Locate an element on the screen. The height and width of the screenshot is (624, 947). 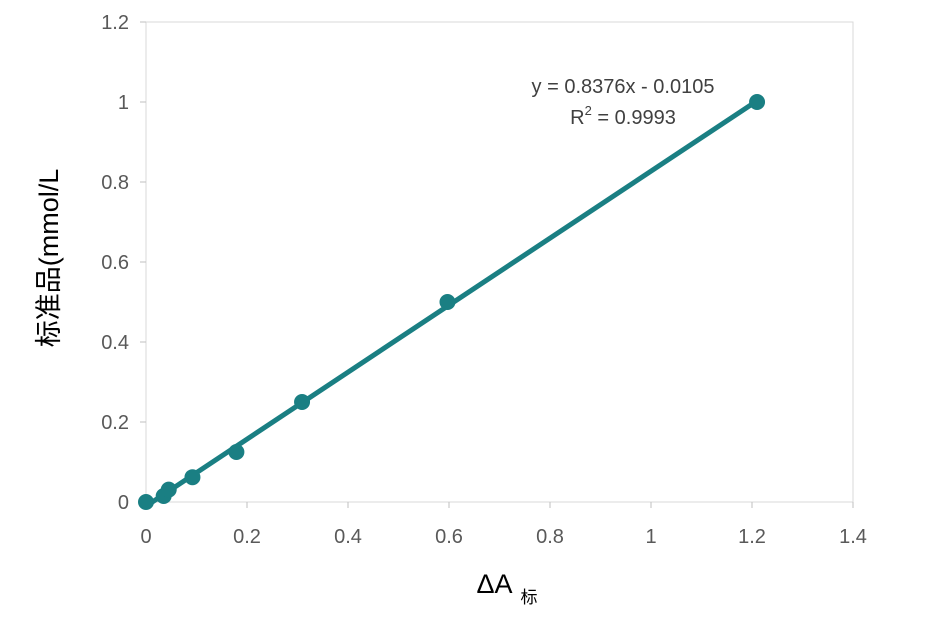
x-tick-label: 0.6 is located at coordinates (449, 537).